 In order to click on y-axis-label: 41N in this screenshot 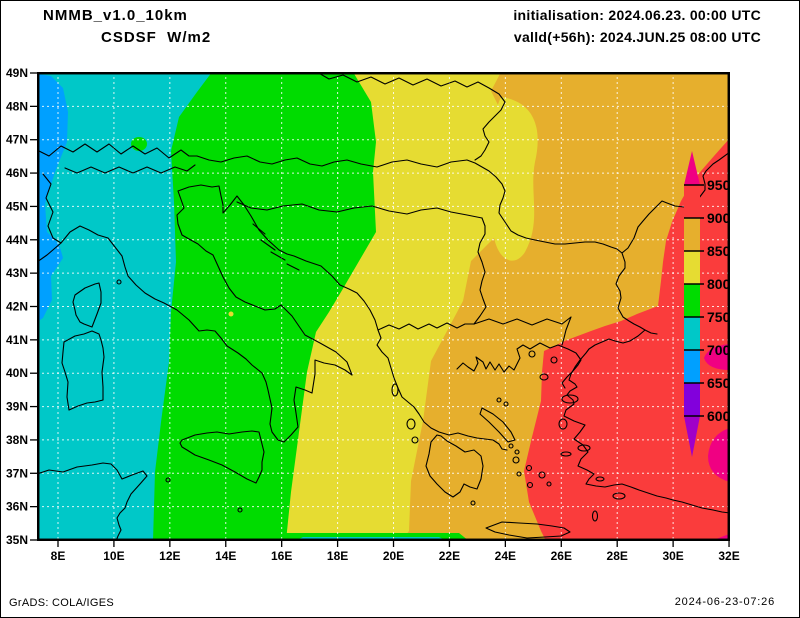, I will do `click(17, 340)`.